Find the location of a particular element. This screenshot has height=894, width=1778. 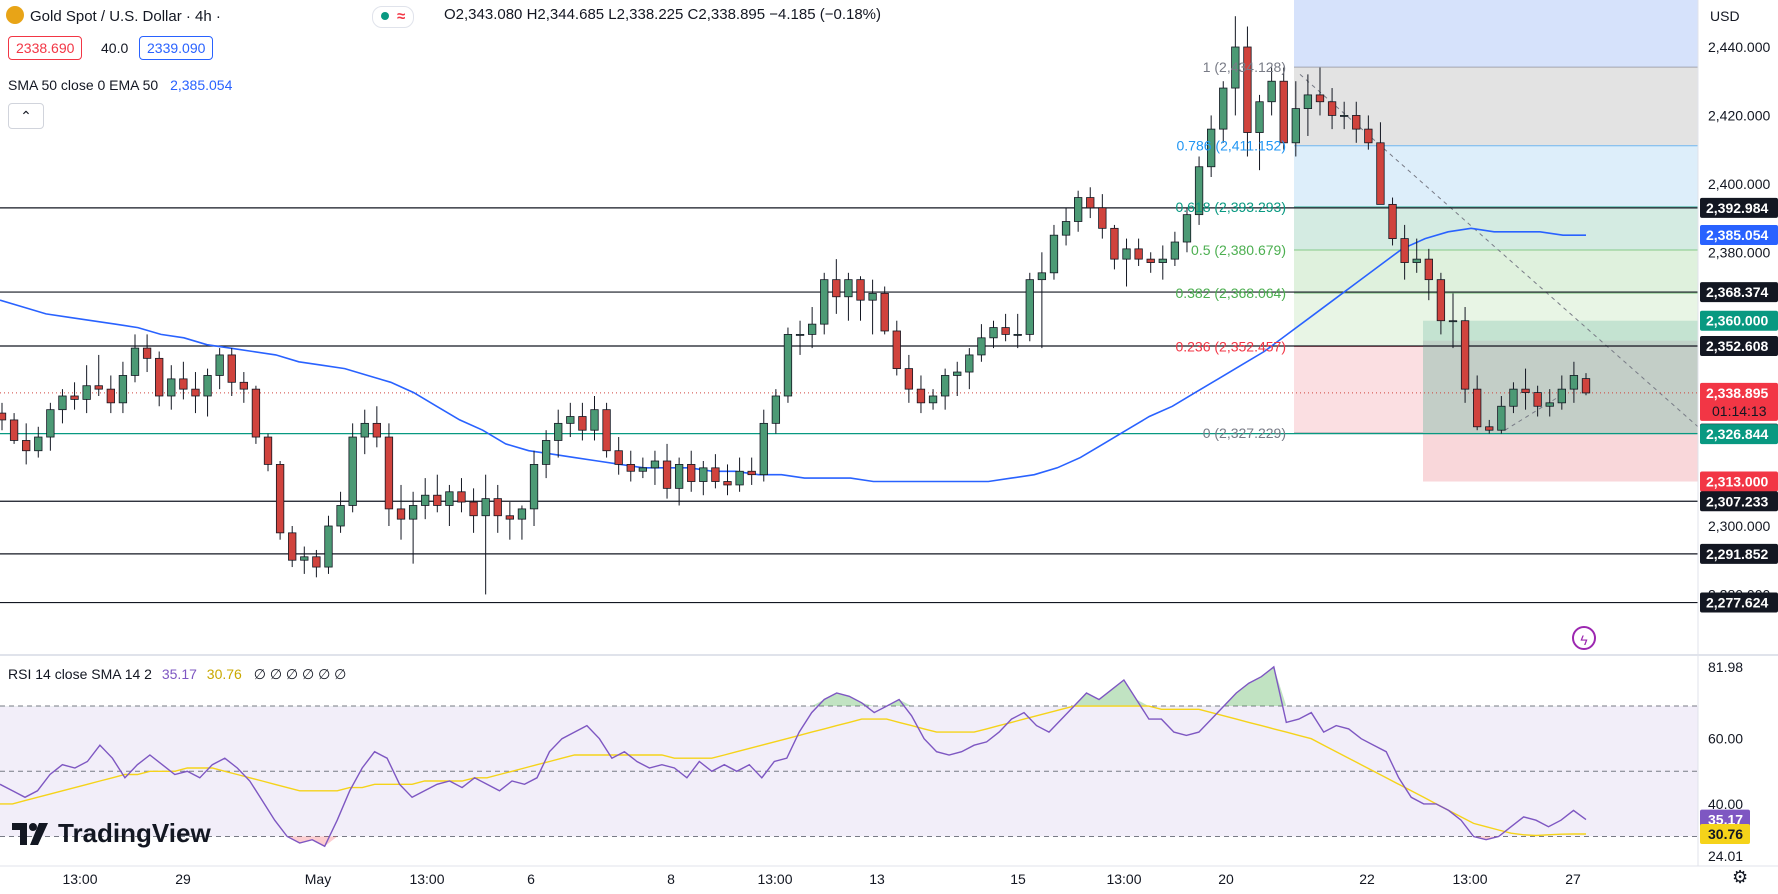

bid-price: 2338.690 is located at coordinates (45, 48).